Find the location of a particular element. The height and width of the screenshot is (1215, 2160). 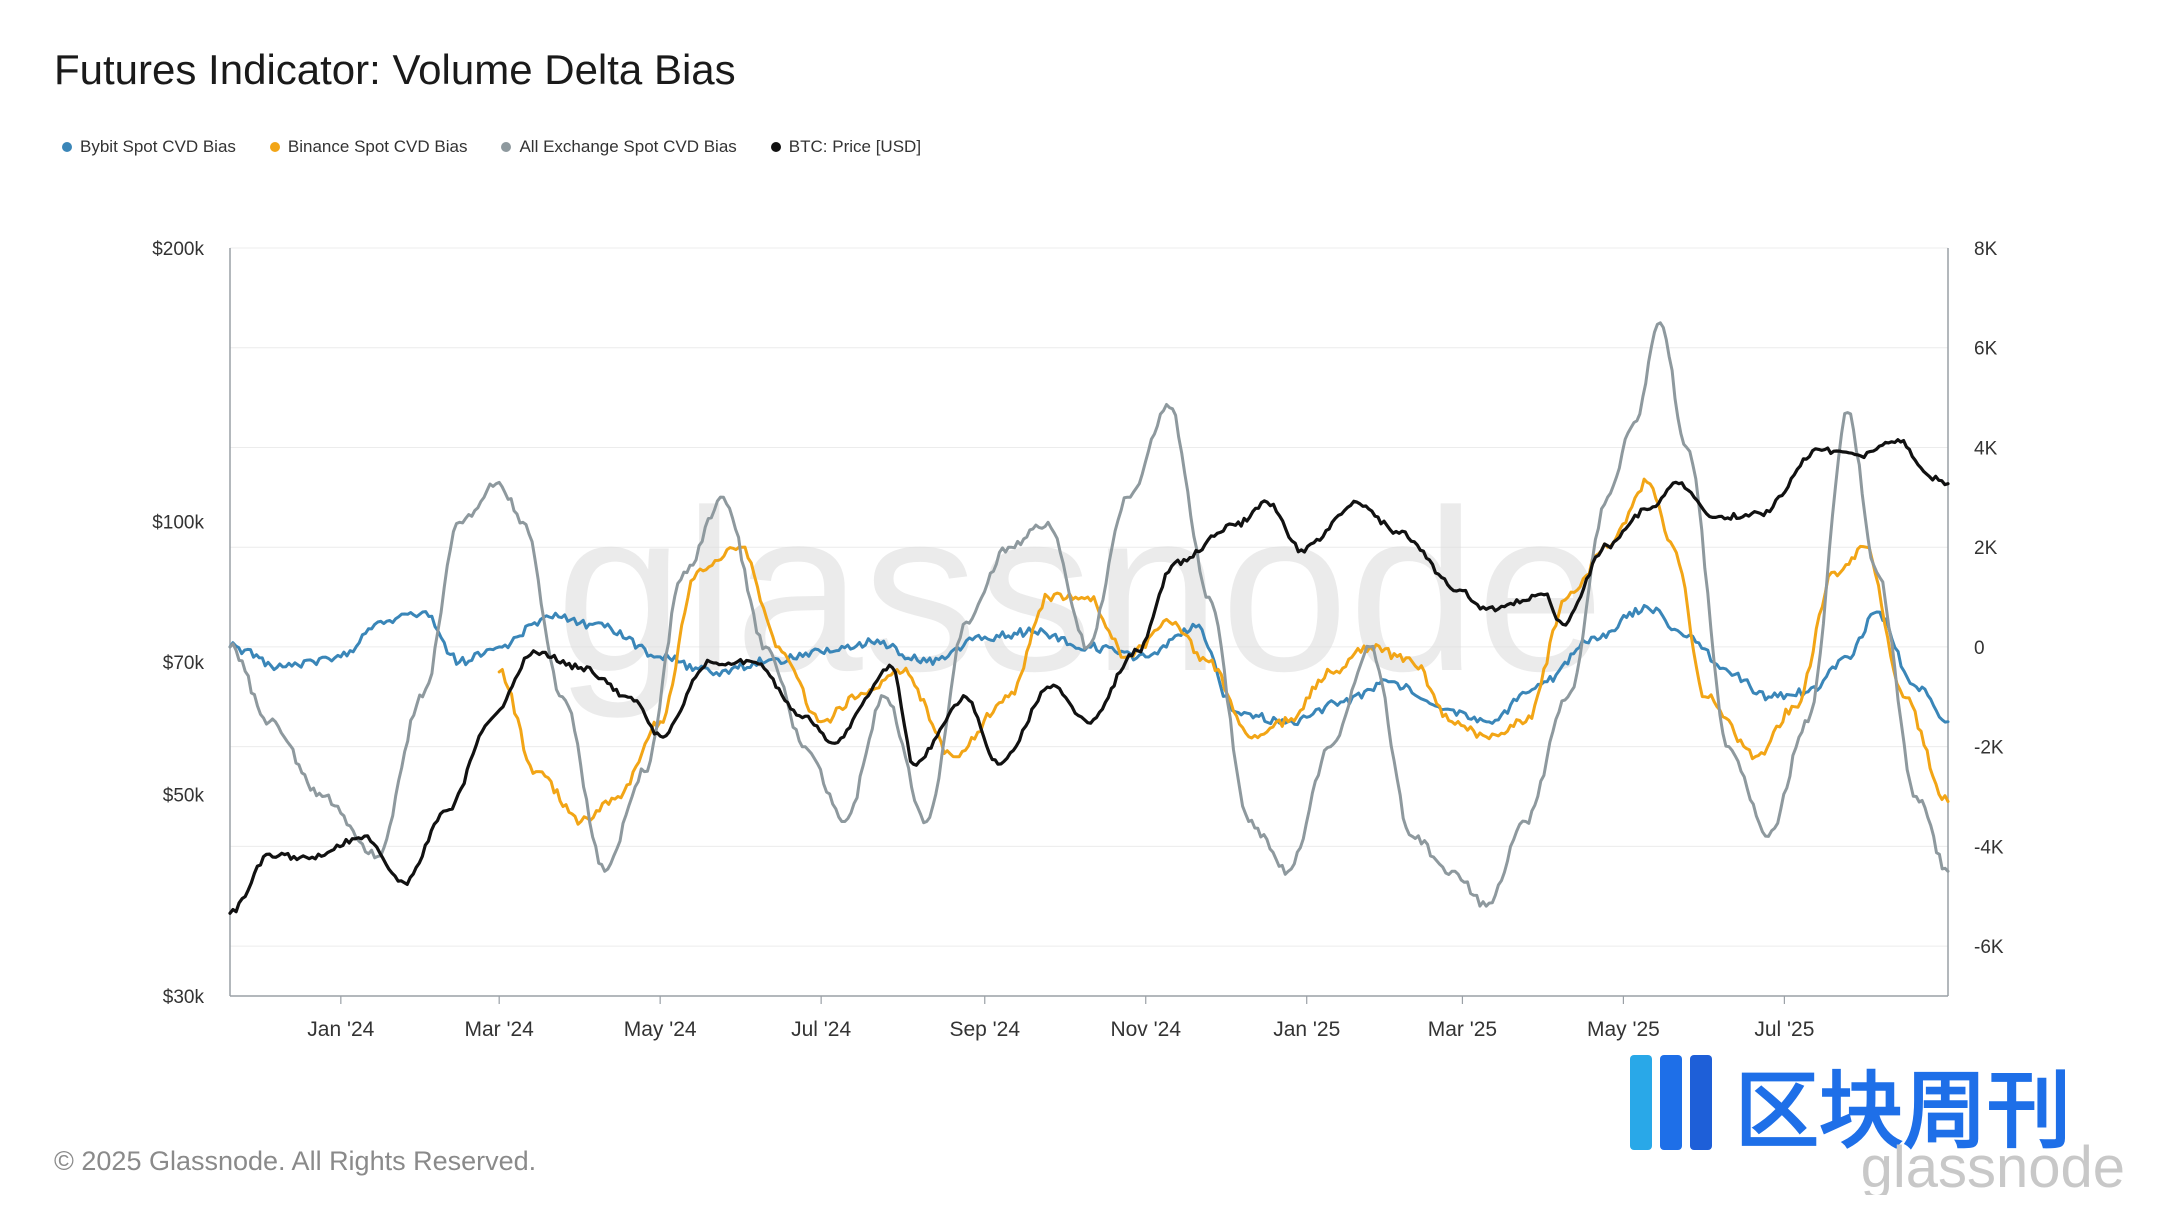

brand-logo: 区块周刊 glassnode is located at coordinates (1877, 1125).